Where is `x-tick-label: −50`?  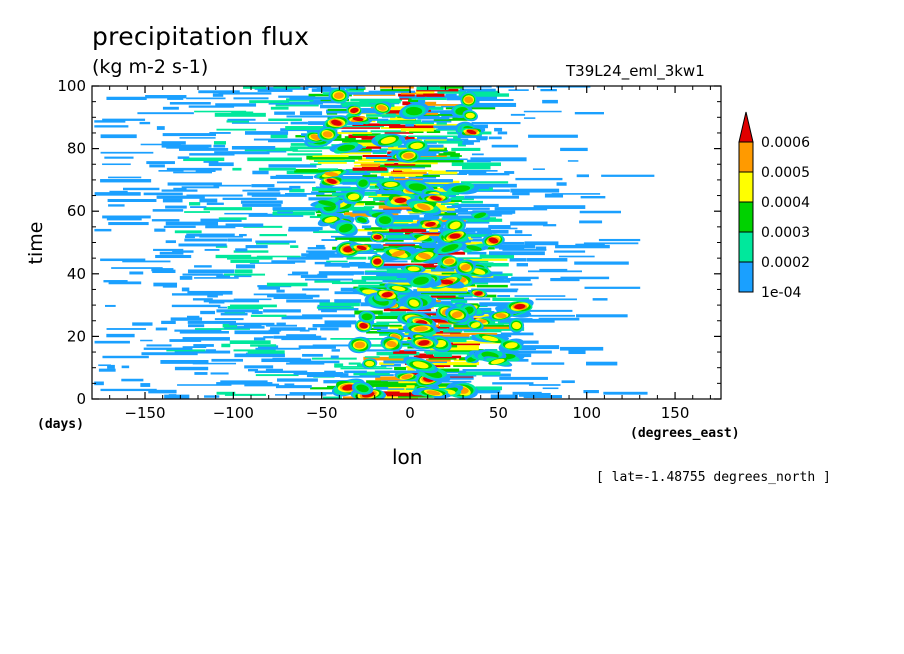
x-tick-label: −50 is located at coordinates (322, 413).